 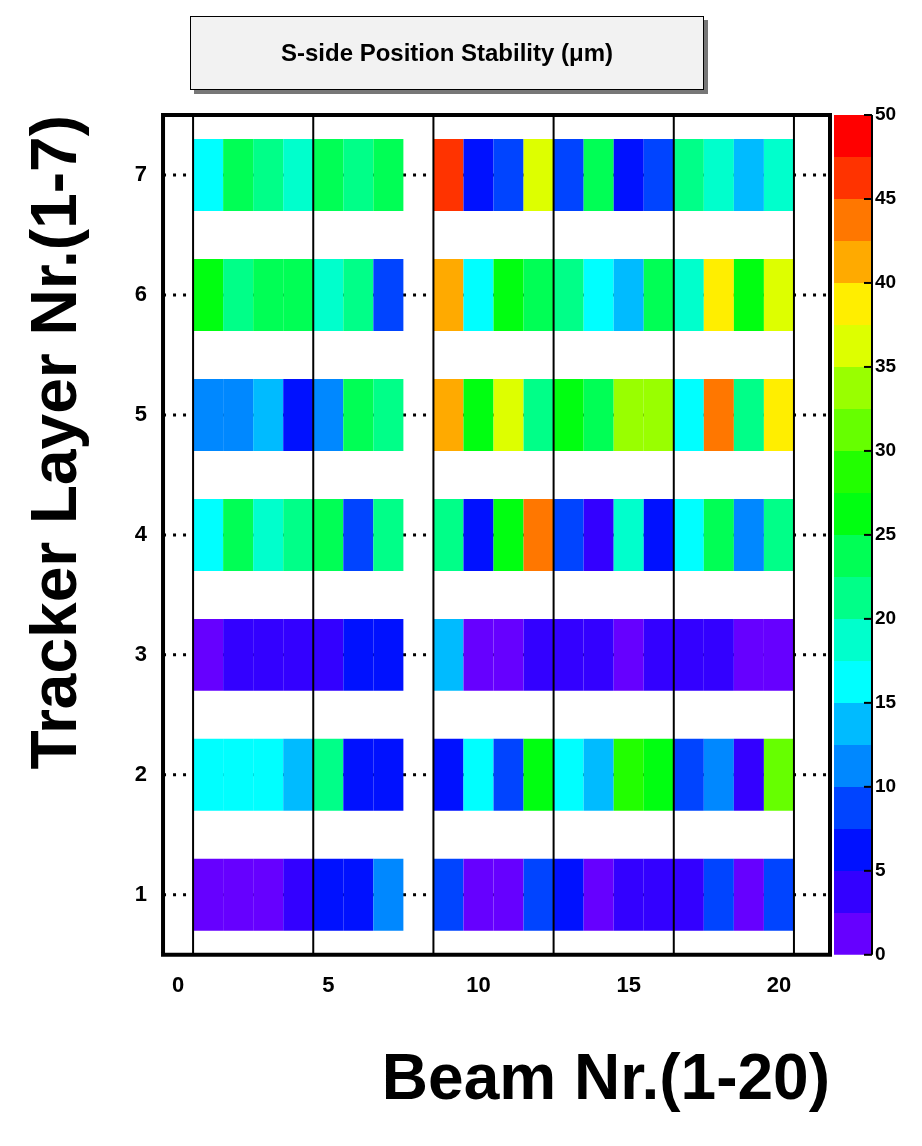 What do you see at coordinates (328, 985) in the screenshot?
I see `x-tick-label: 5` at bounding box center [328, 985].